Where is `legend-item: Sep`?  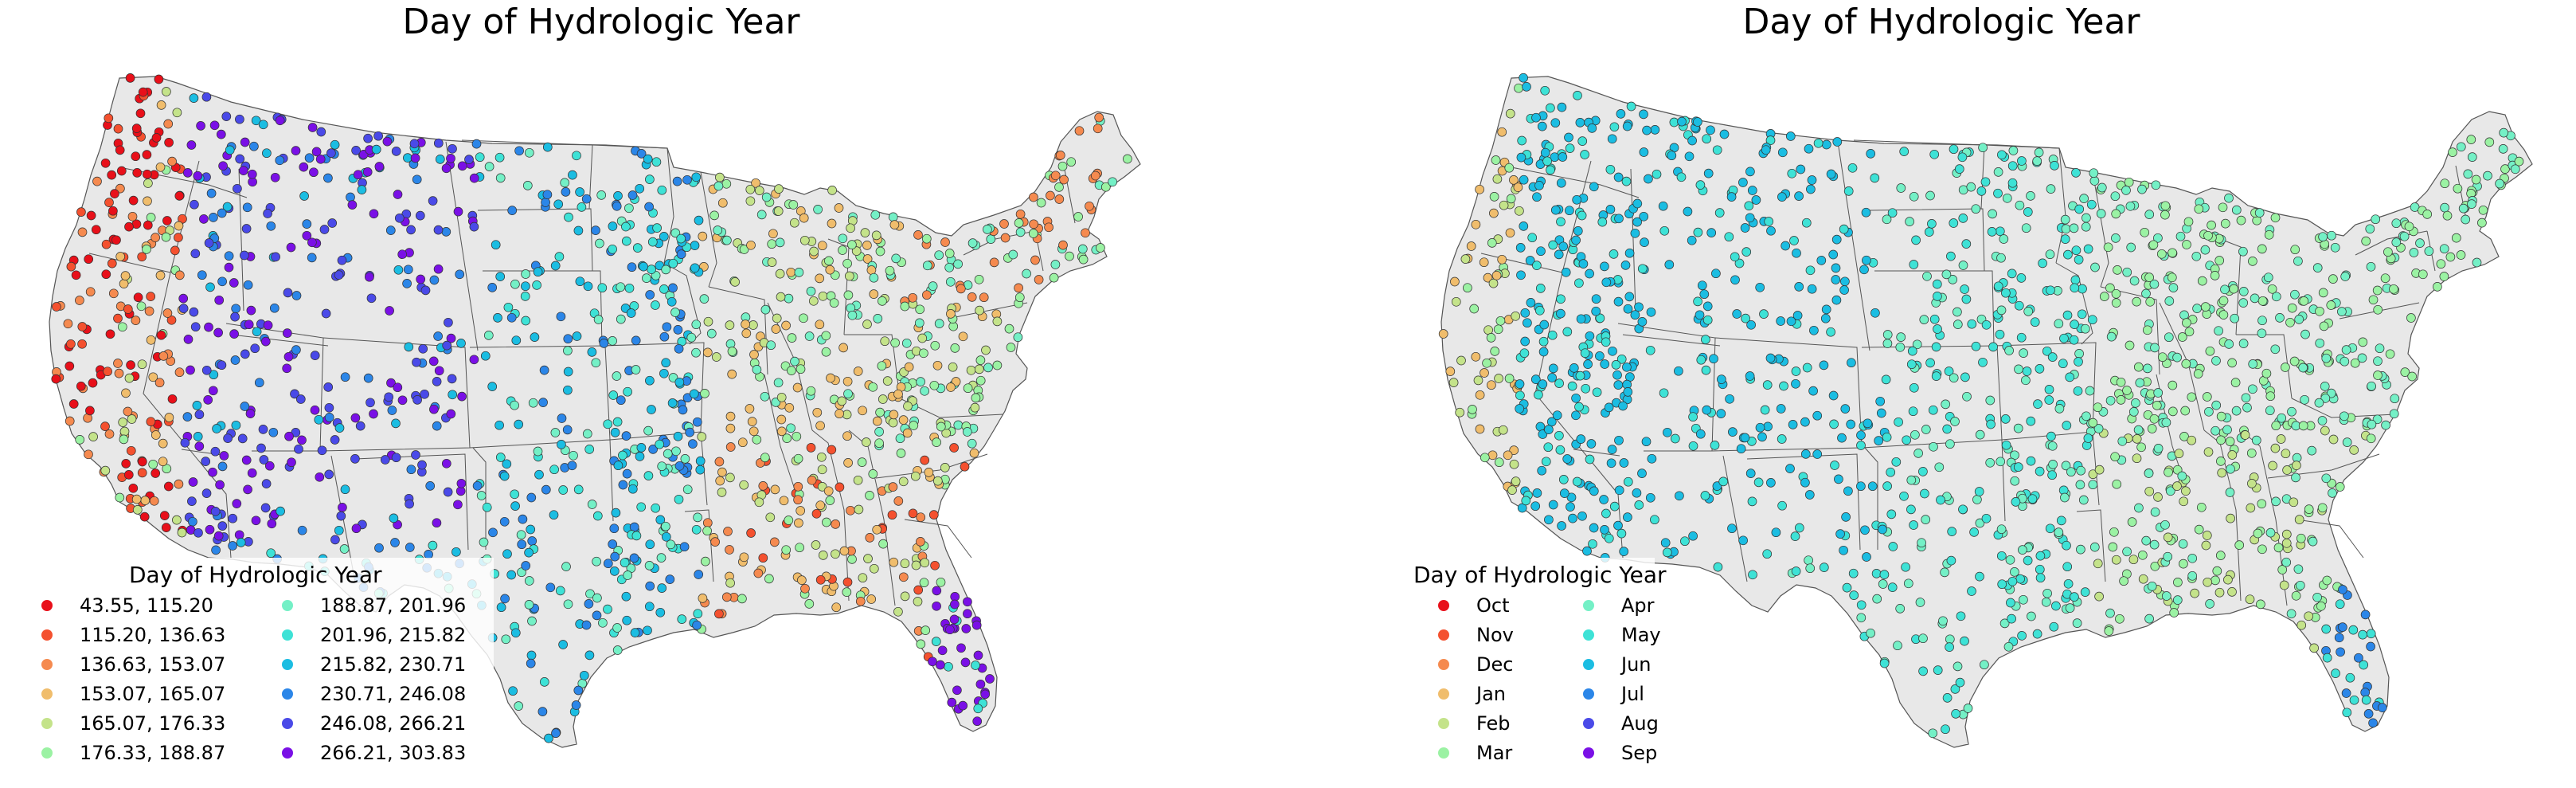
legend-item: Sep is located at coordinates (1620, 753).